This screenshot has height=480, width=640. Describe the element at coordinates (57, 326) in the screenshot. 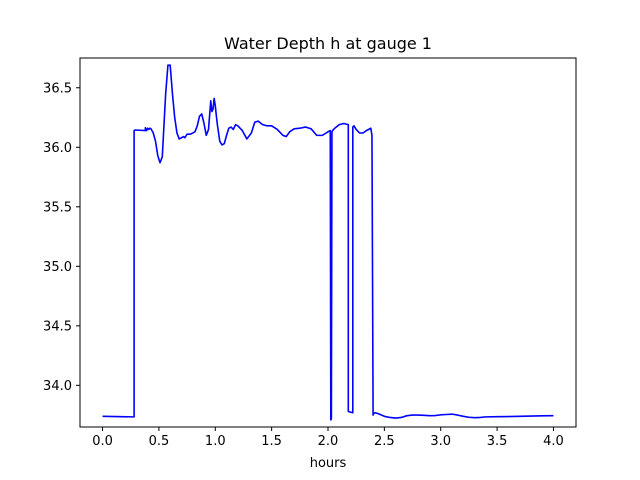

I see `y-tick-label: 34.5` at that location.